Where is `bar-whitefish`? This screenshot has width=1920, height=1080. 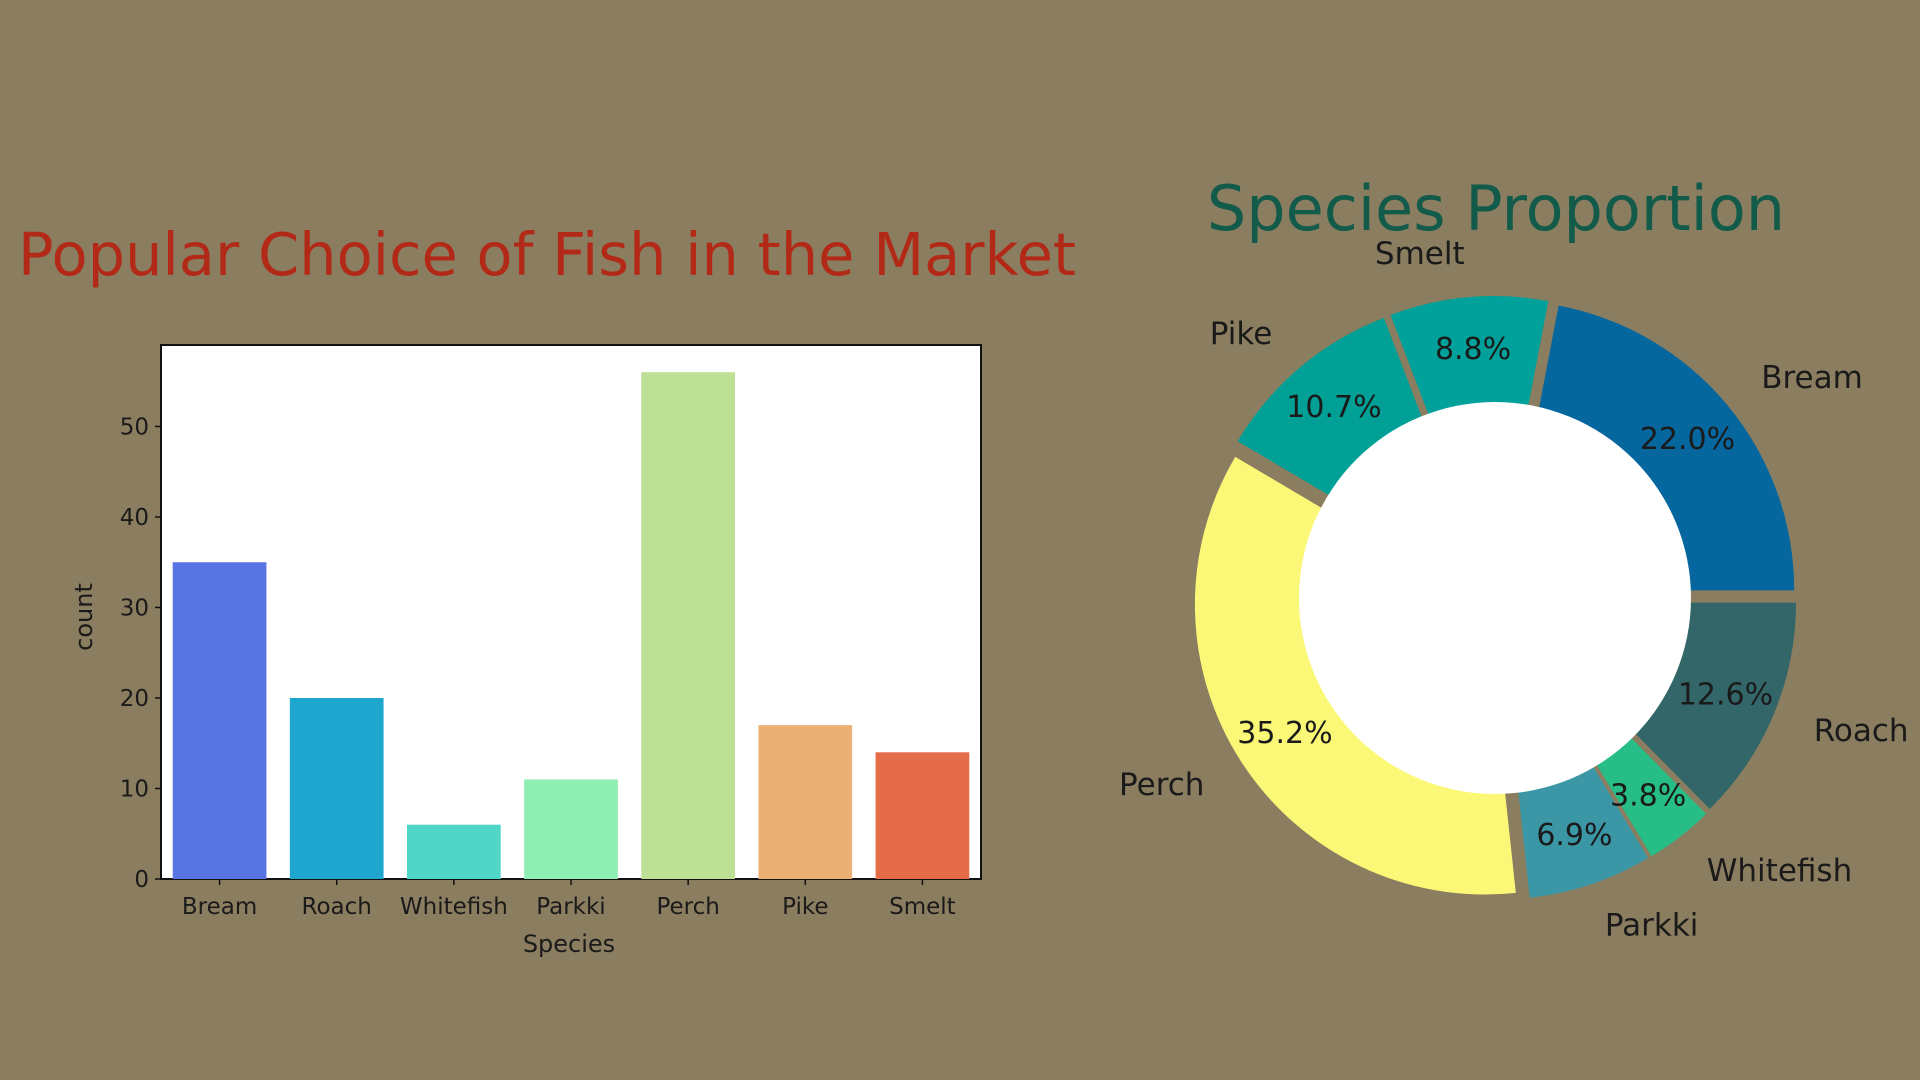 bar-whitefish is located at coordinates (454, 851).